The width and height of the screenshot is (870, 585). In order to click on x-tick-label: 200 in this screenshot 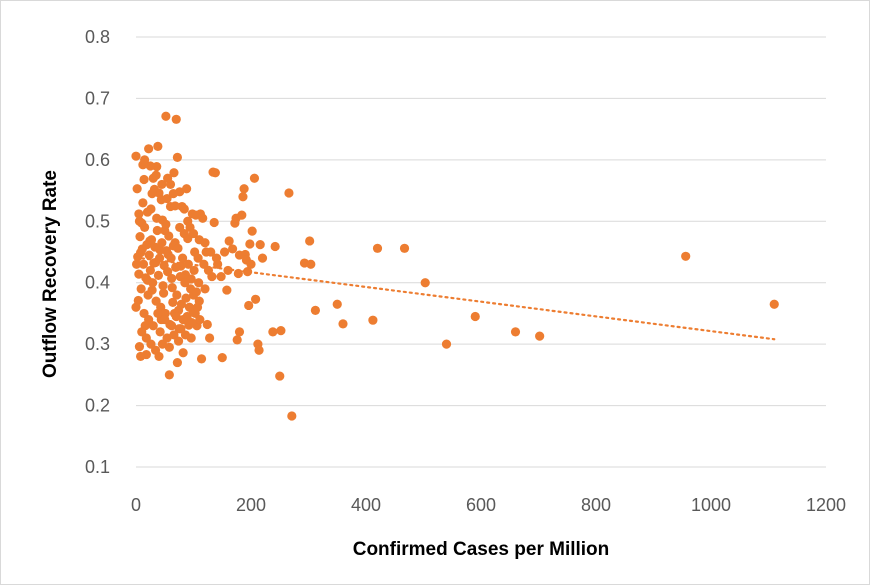, I will do `click(251, 505)`.